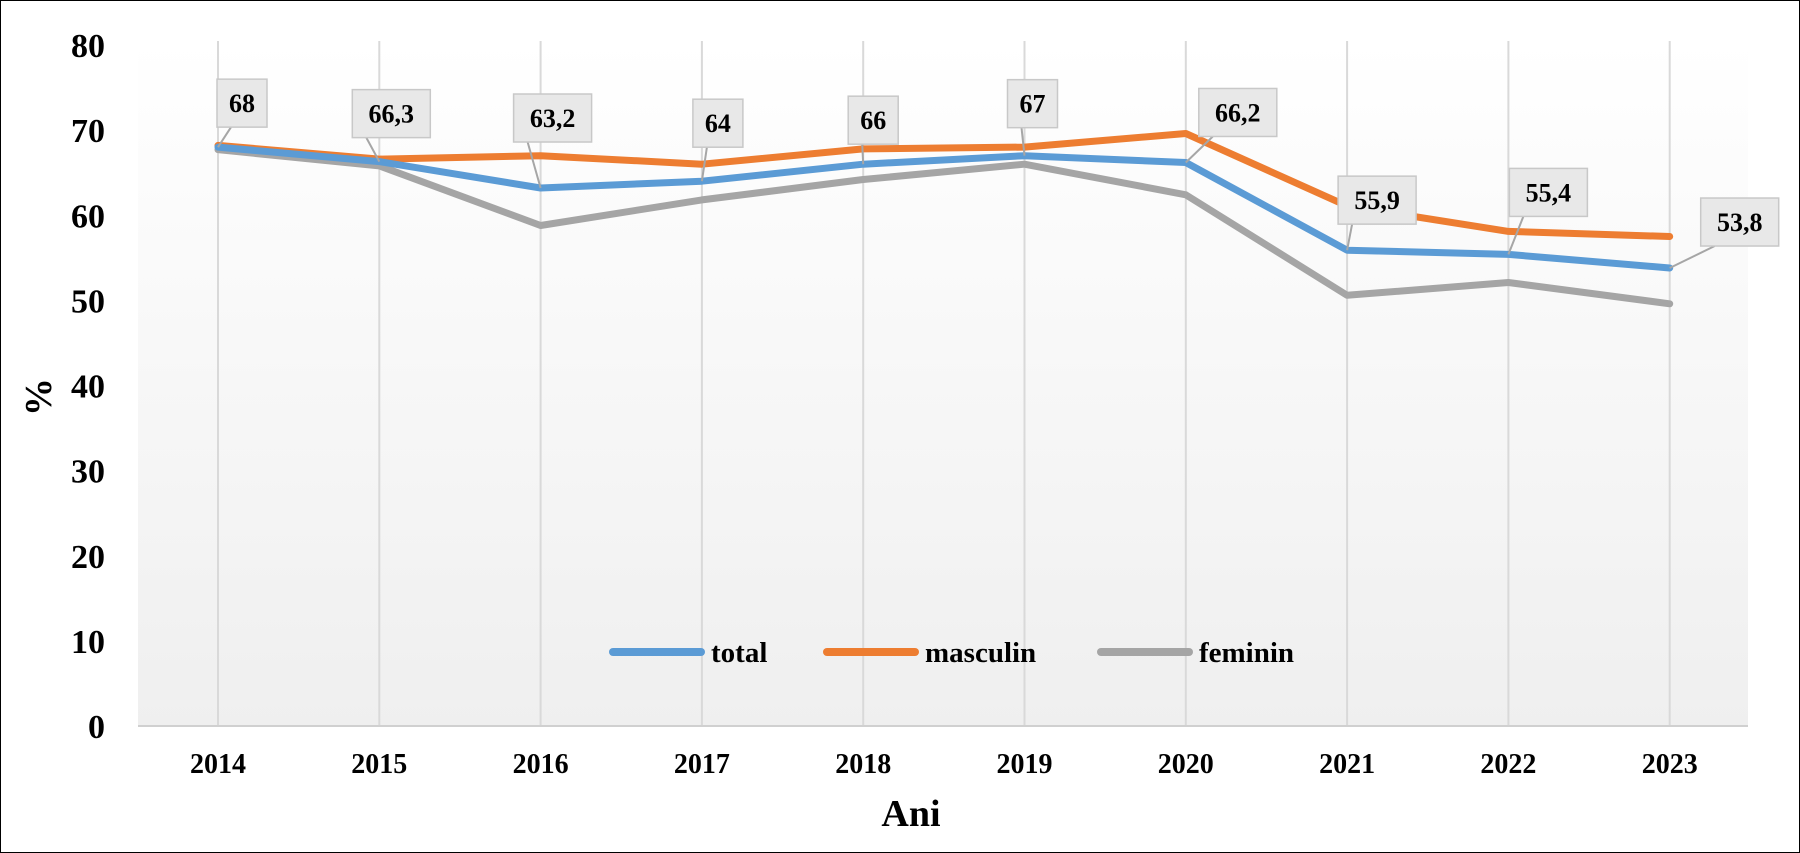 The width and height of the screenshot is (1800, 853). I want to click on y-tick-label: 30, so click(88, 472).